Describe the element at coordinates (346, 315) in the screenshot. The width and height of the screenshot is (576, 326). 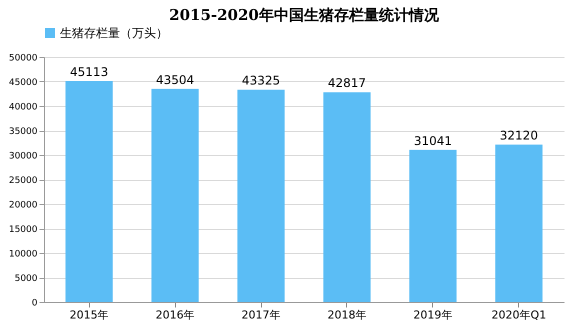
I see `x-tick-label: 2018年` at that location.